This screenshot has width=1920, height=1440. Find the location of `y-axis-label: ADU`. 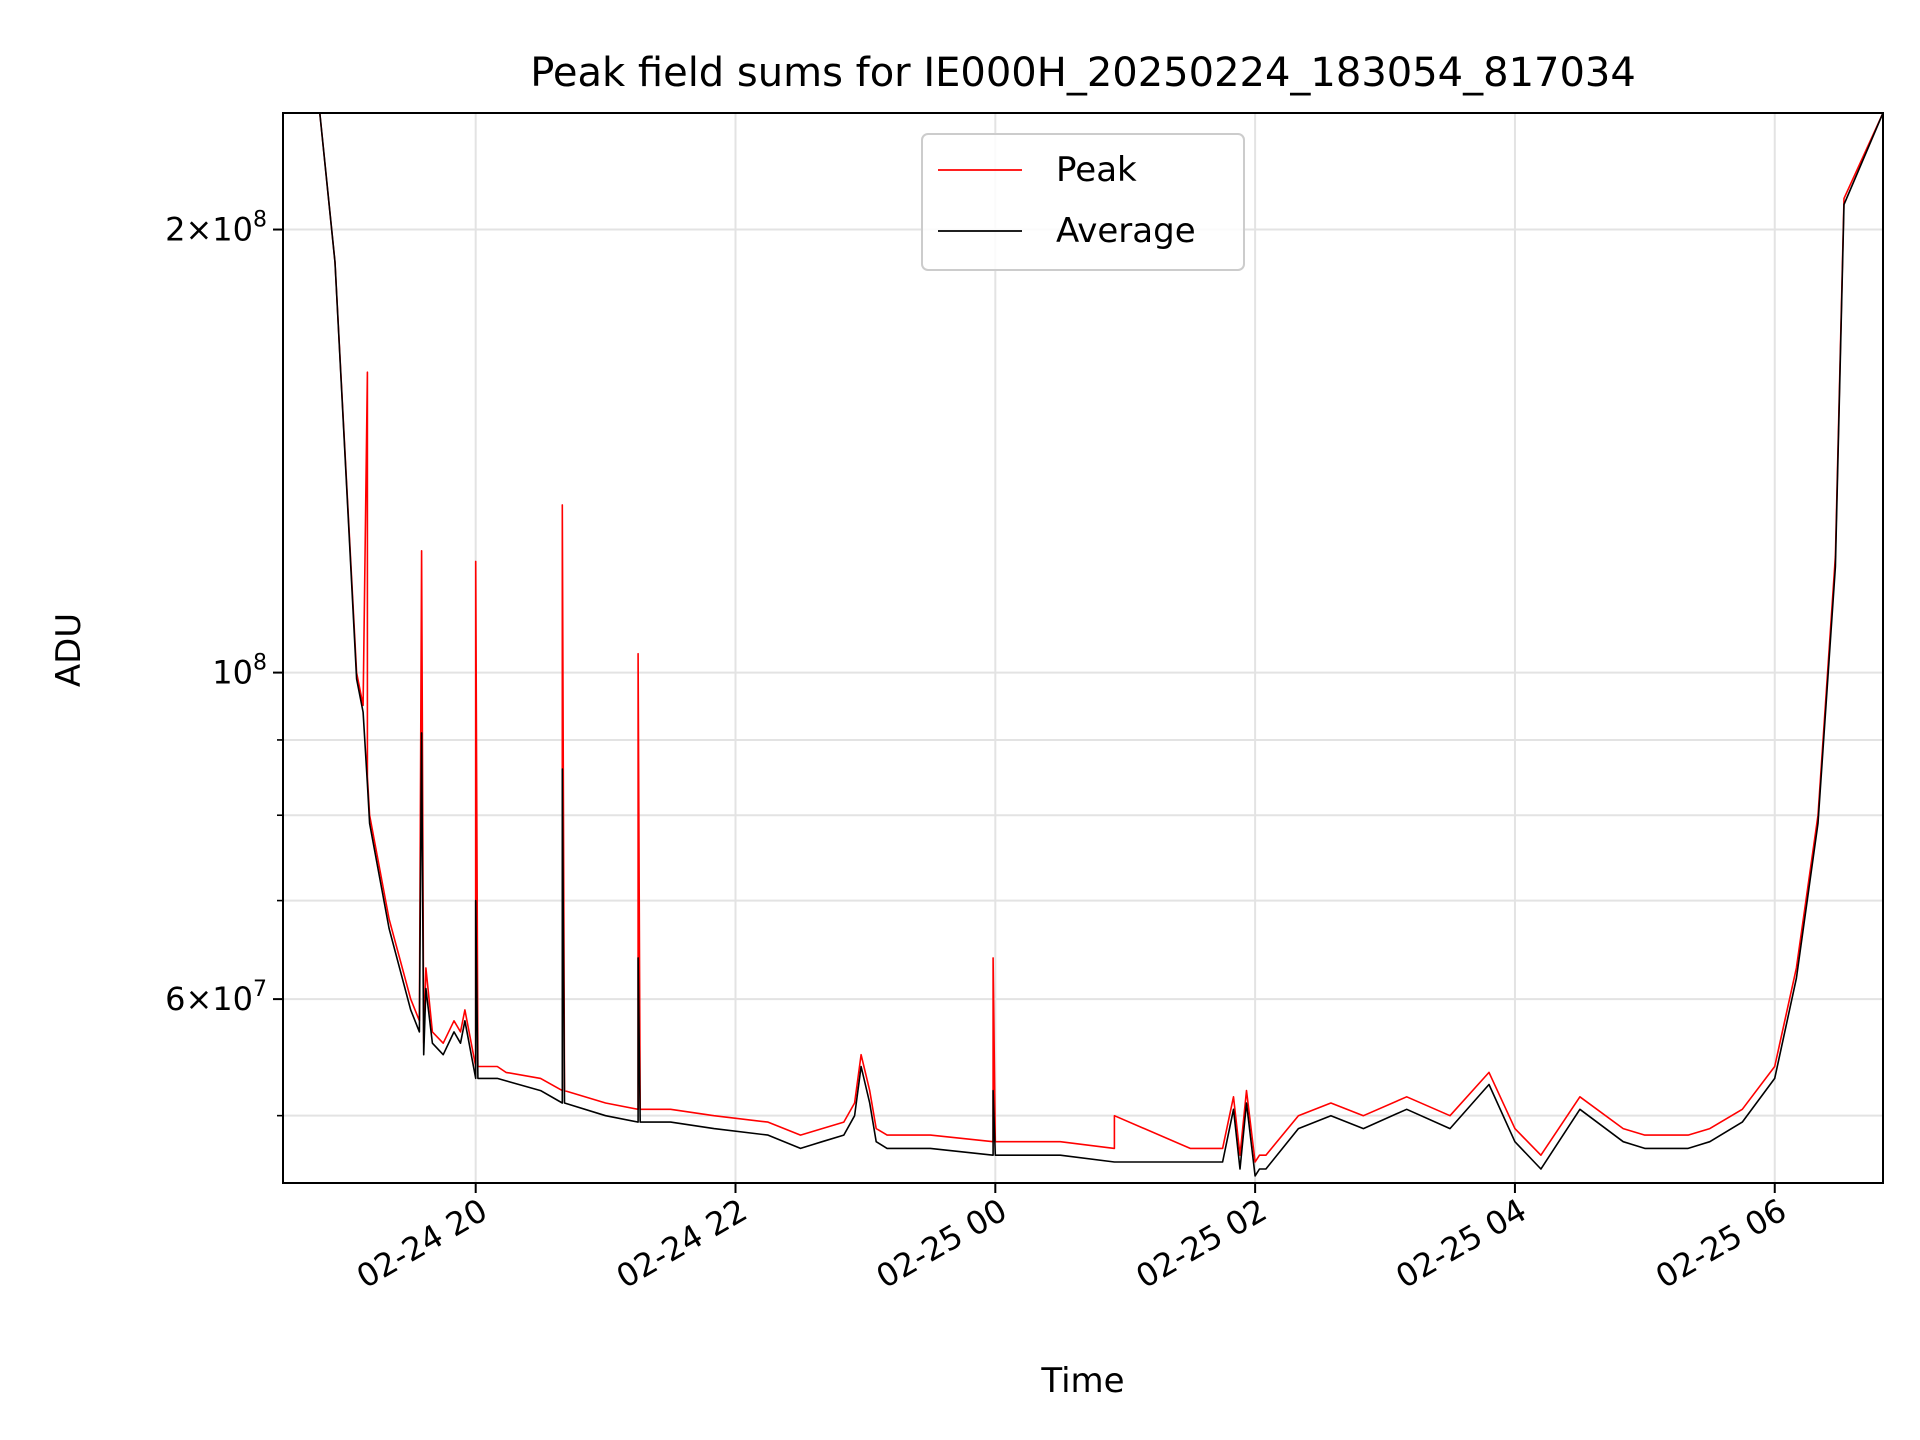

y-axis-label: ADU is located at coordinates (69, 650).